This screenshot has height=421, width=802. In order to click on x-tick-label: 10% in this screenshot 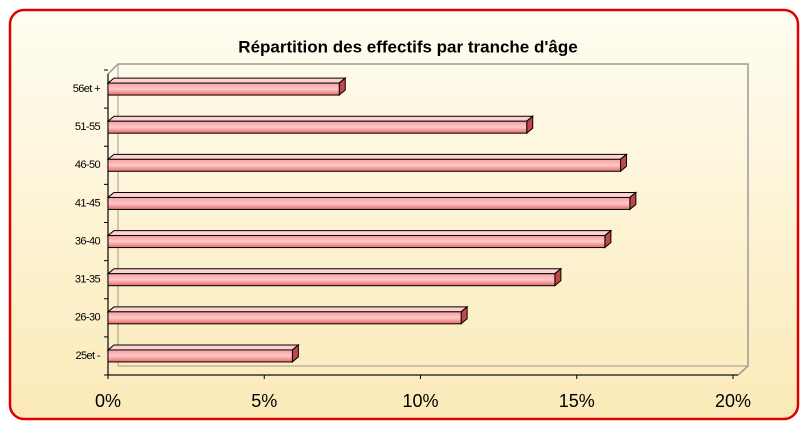, I will do `click(420, 401)`.